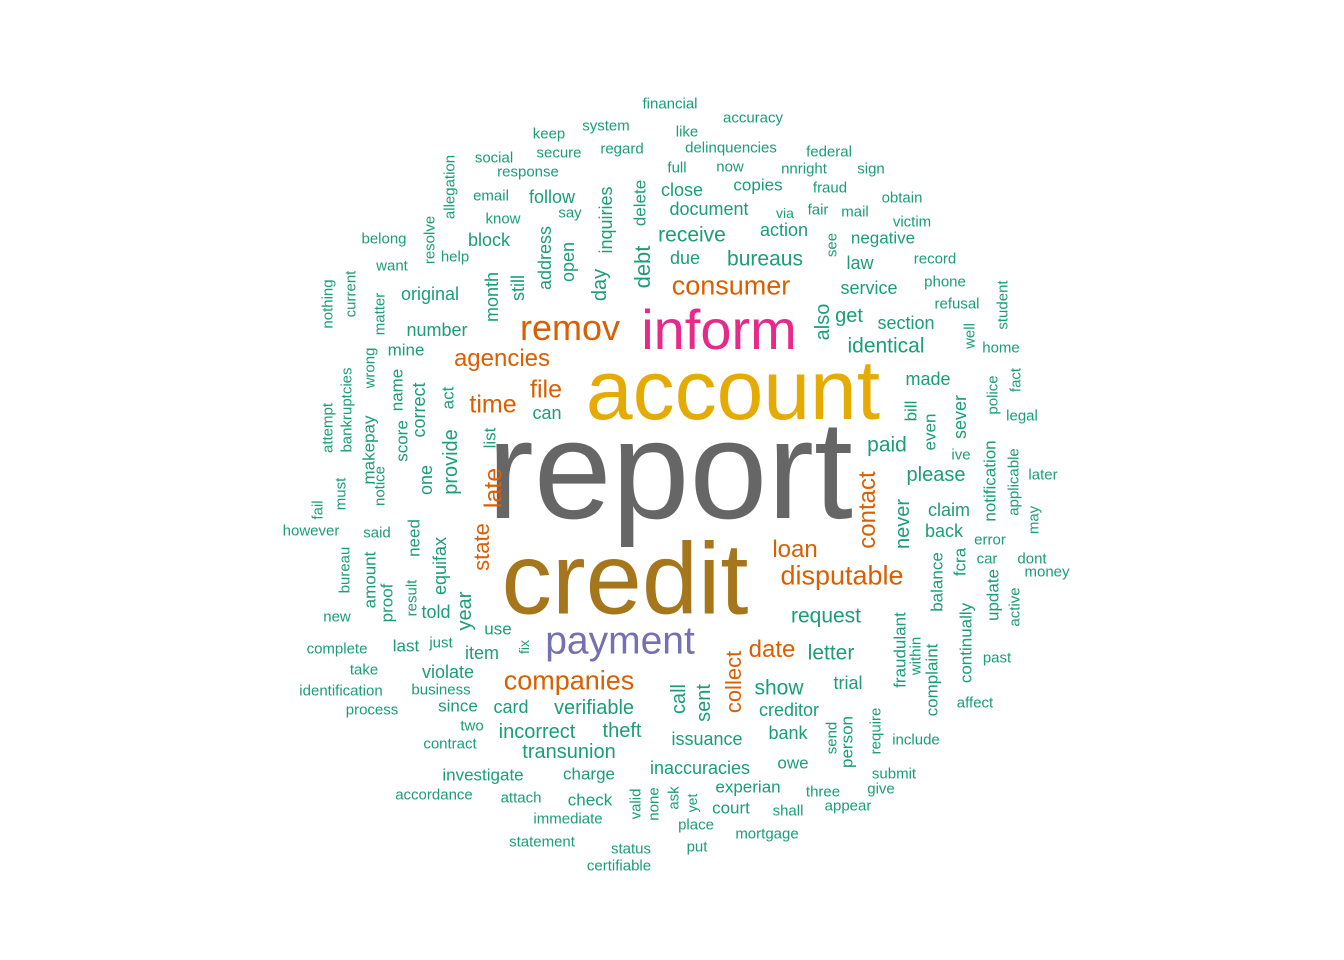  I want to click on word-said: said, so click(377, 533).